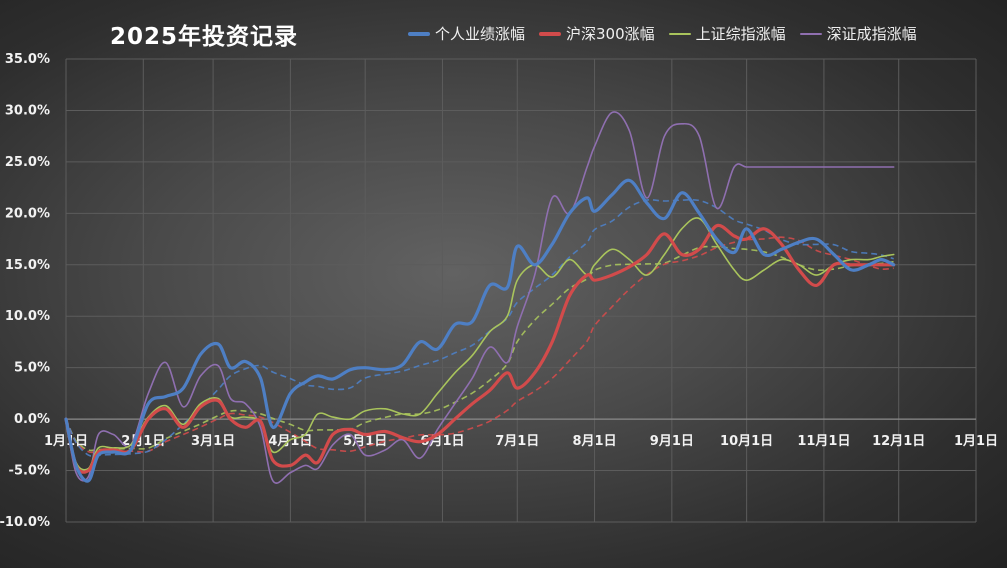  I want to click on x-tick-label: 9月1日, so click(672, 441).